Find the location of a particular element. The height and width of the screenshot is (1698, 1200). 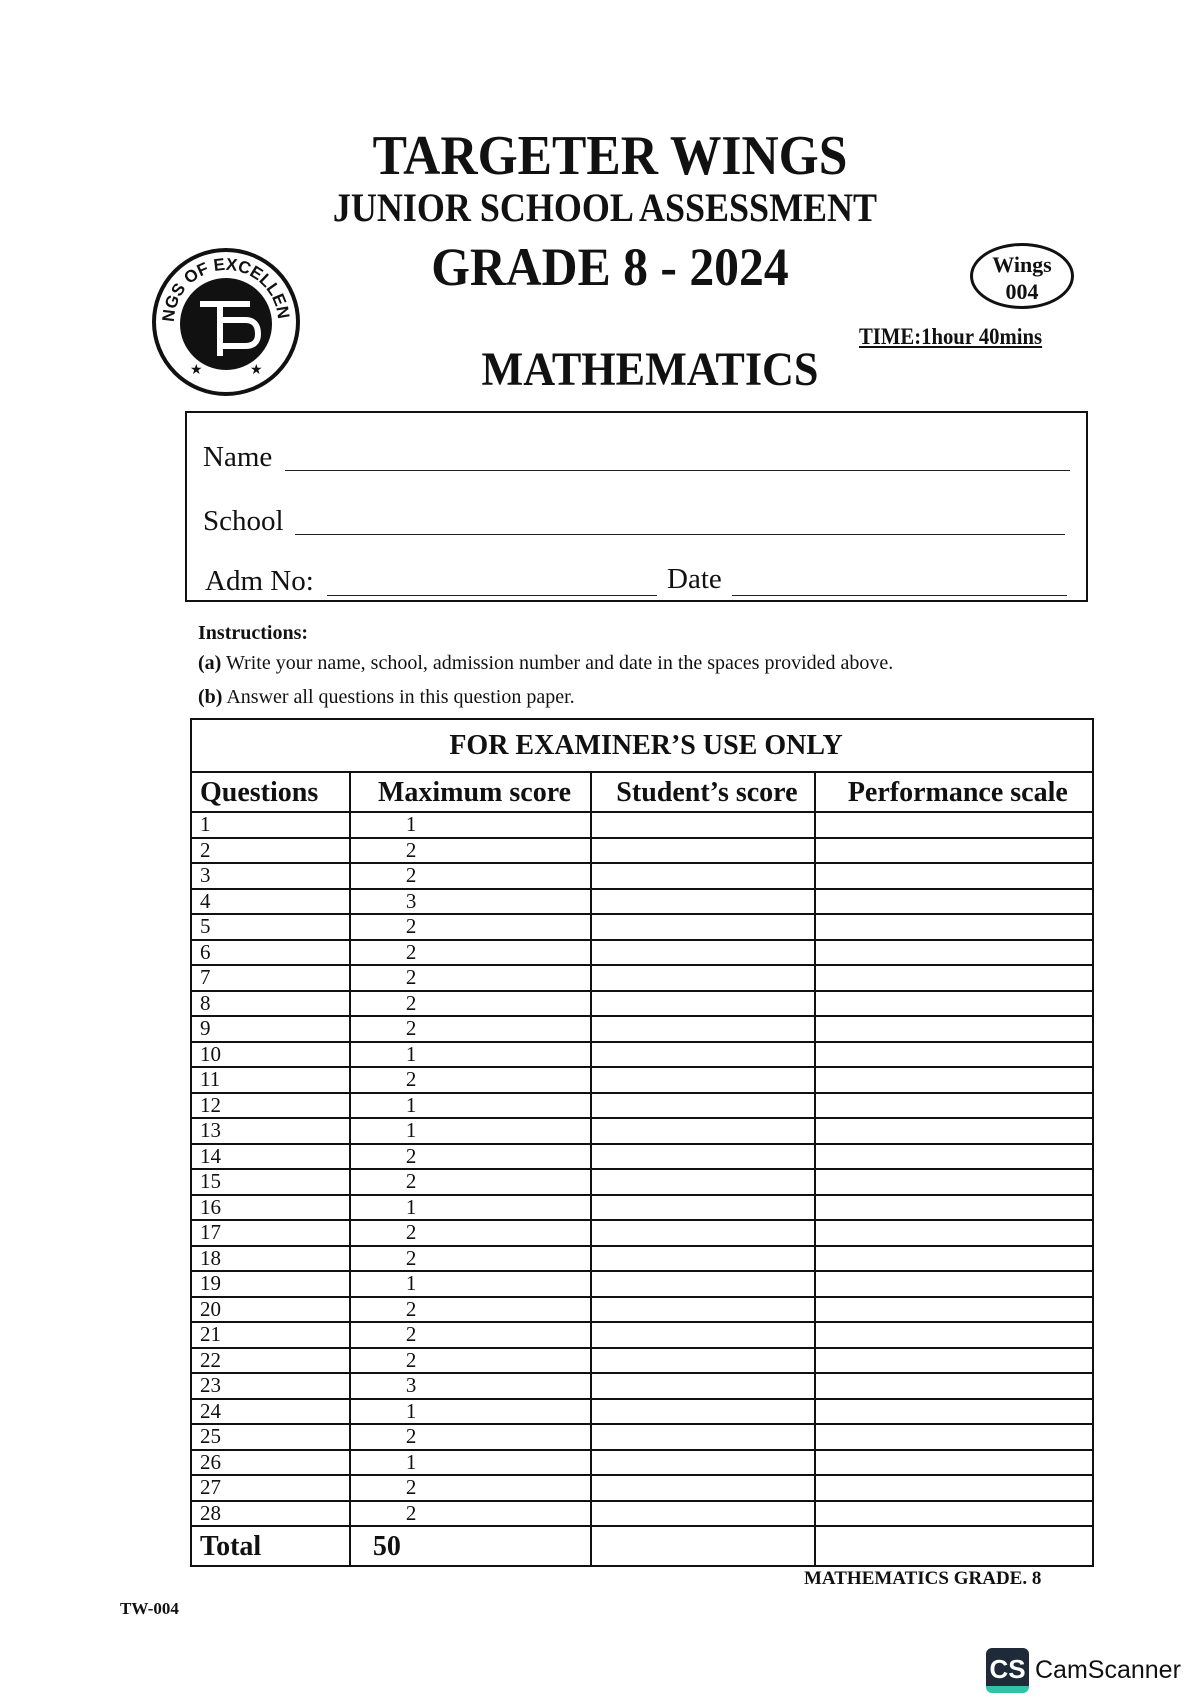

table-row: 18 2 is located at coordinates (642, 1258).